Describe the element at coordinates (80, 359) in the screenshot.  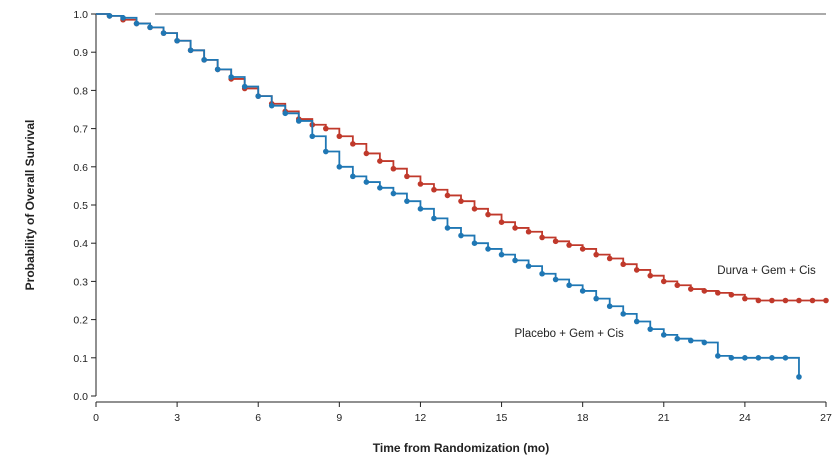
I see `y-tick-label: 0.1` at that location.